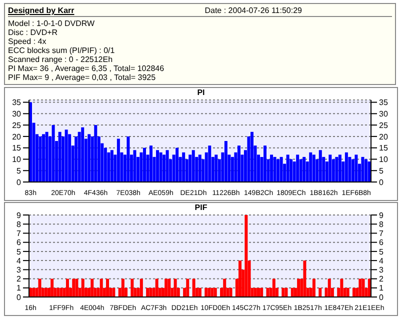  Describe the element at coordinates (19, 243) in the screenshot. I see `y-tick-label: 6` at that location.